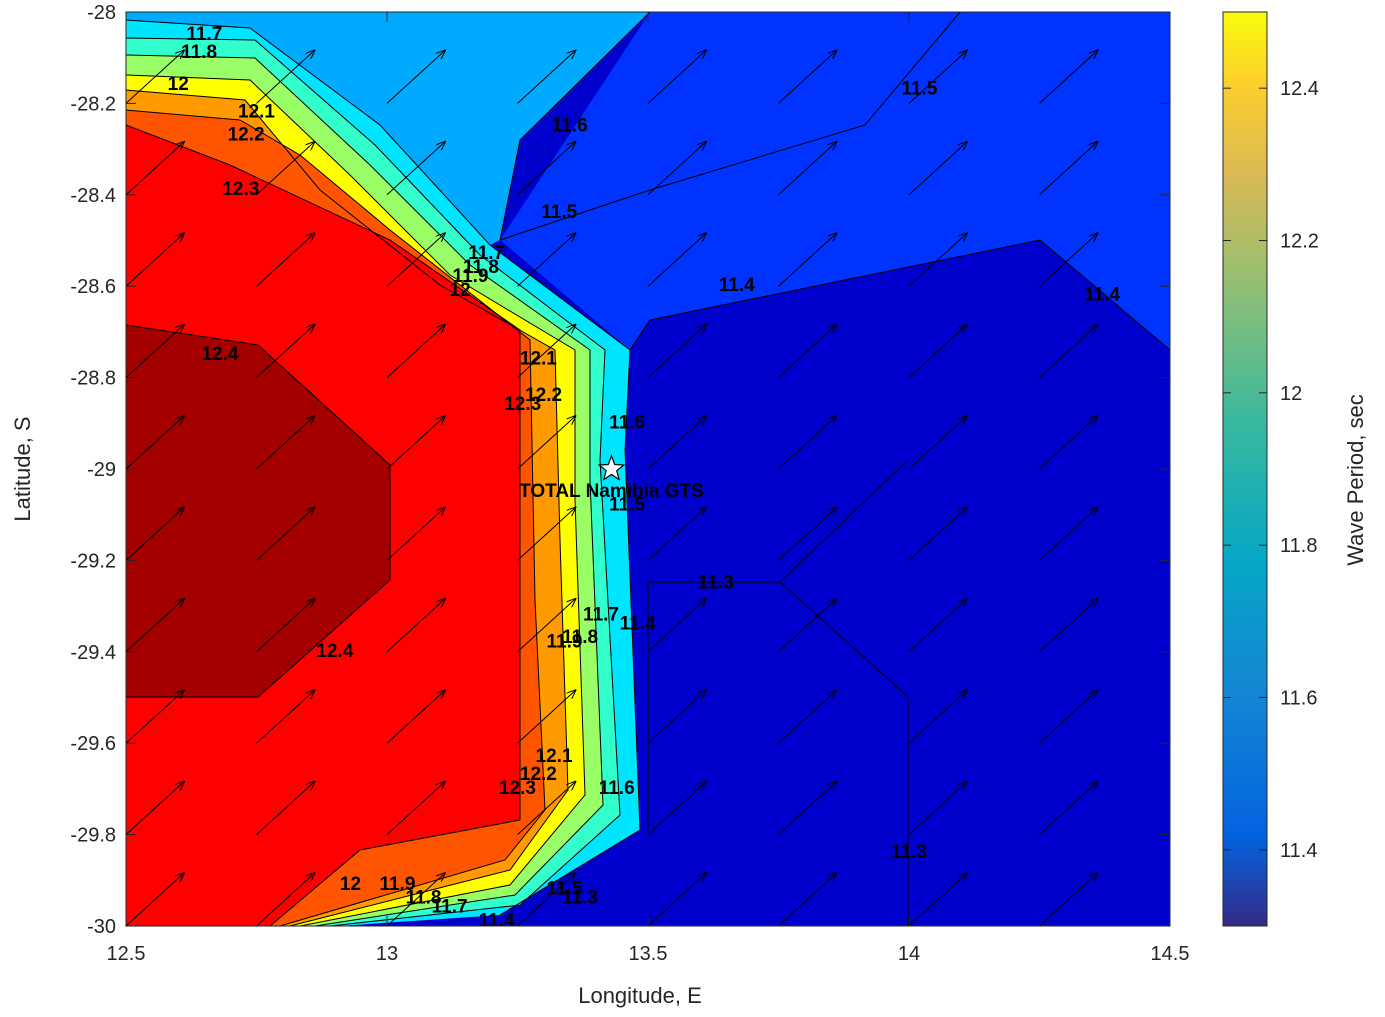  I want to click on y-tick-label: -29.2, so click(93, 561).